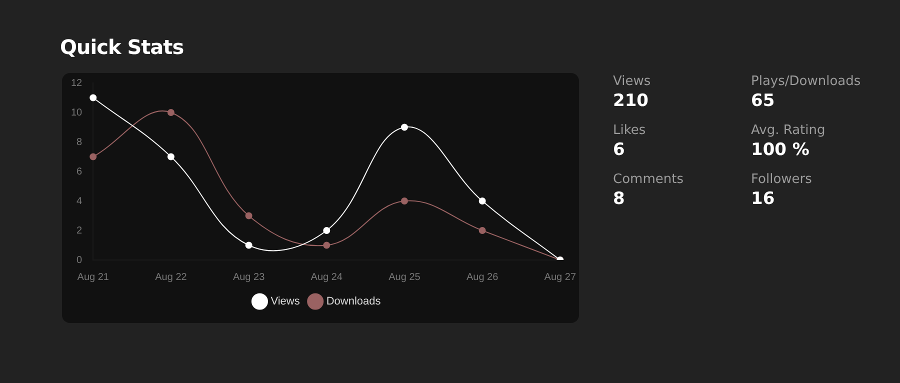  I want to click on x-tick-label: Aug 22, so click(171, 277).